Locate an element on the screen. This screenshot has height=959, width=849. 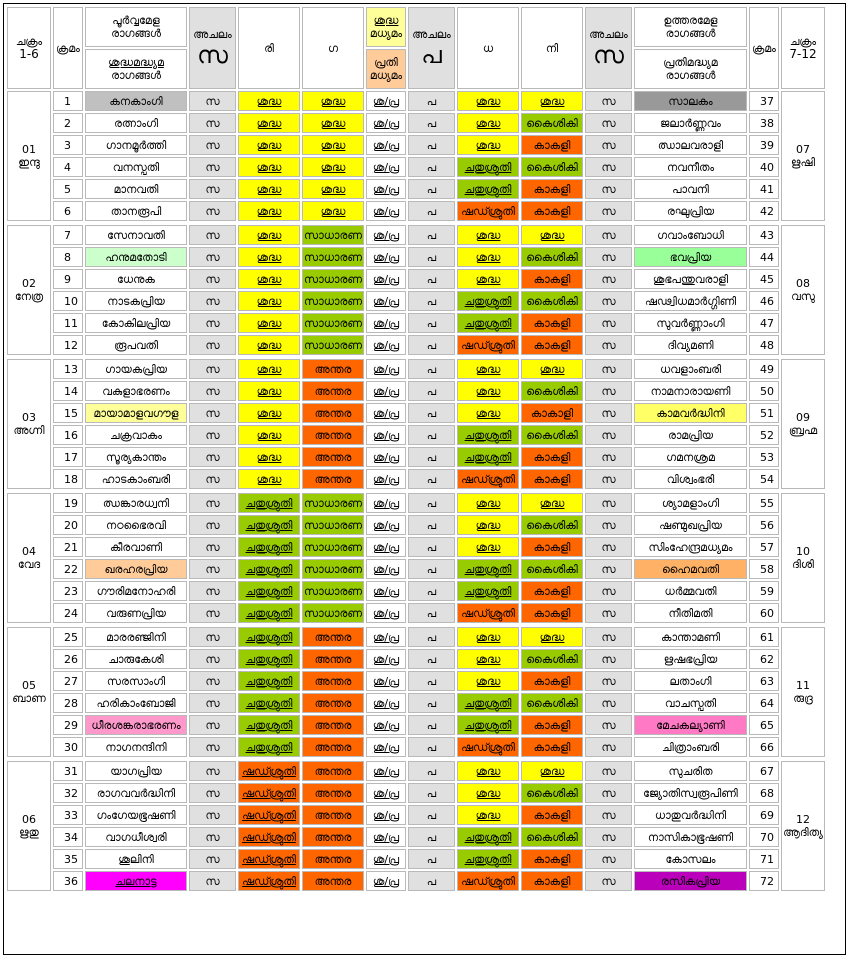
uttara-raga-name: രാമപ്രിയ is located at coordinates (690, 435).